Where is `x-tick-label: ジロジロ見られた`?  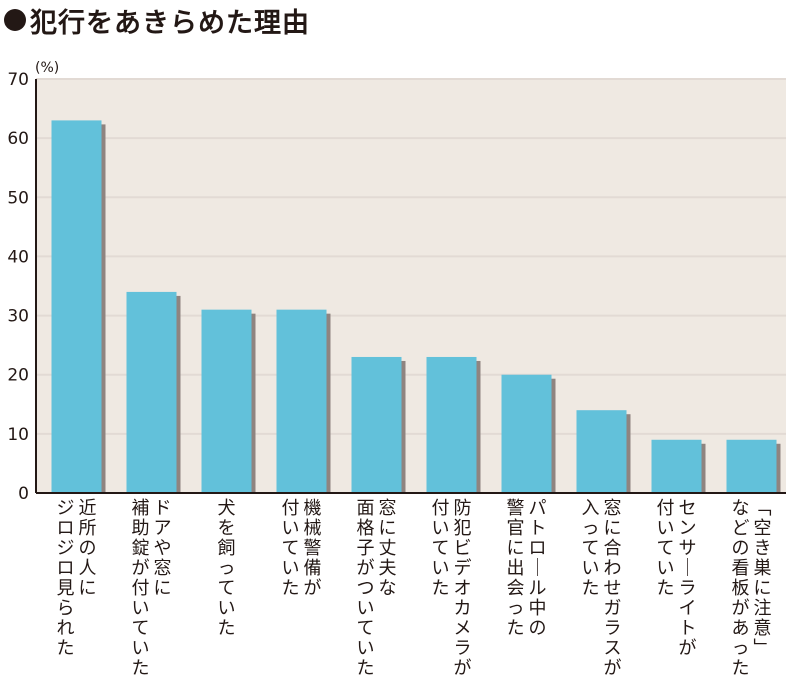
x-tick-label: ジロジロ見られた is located at coordinates (66, 578).